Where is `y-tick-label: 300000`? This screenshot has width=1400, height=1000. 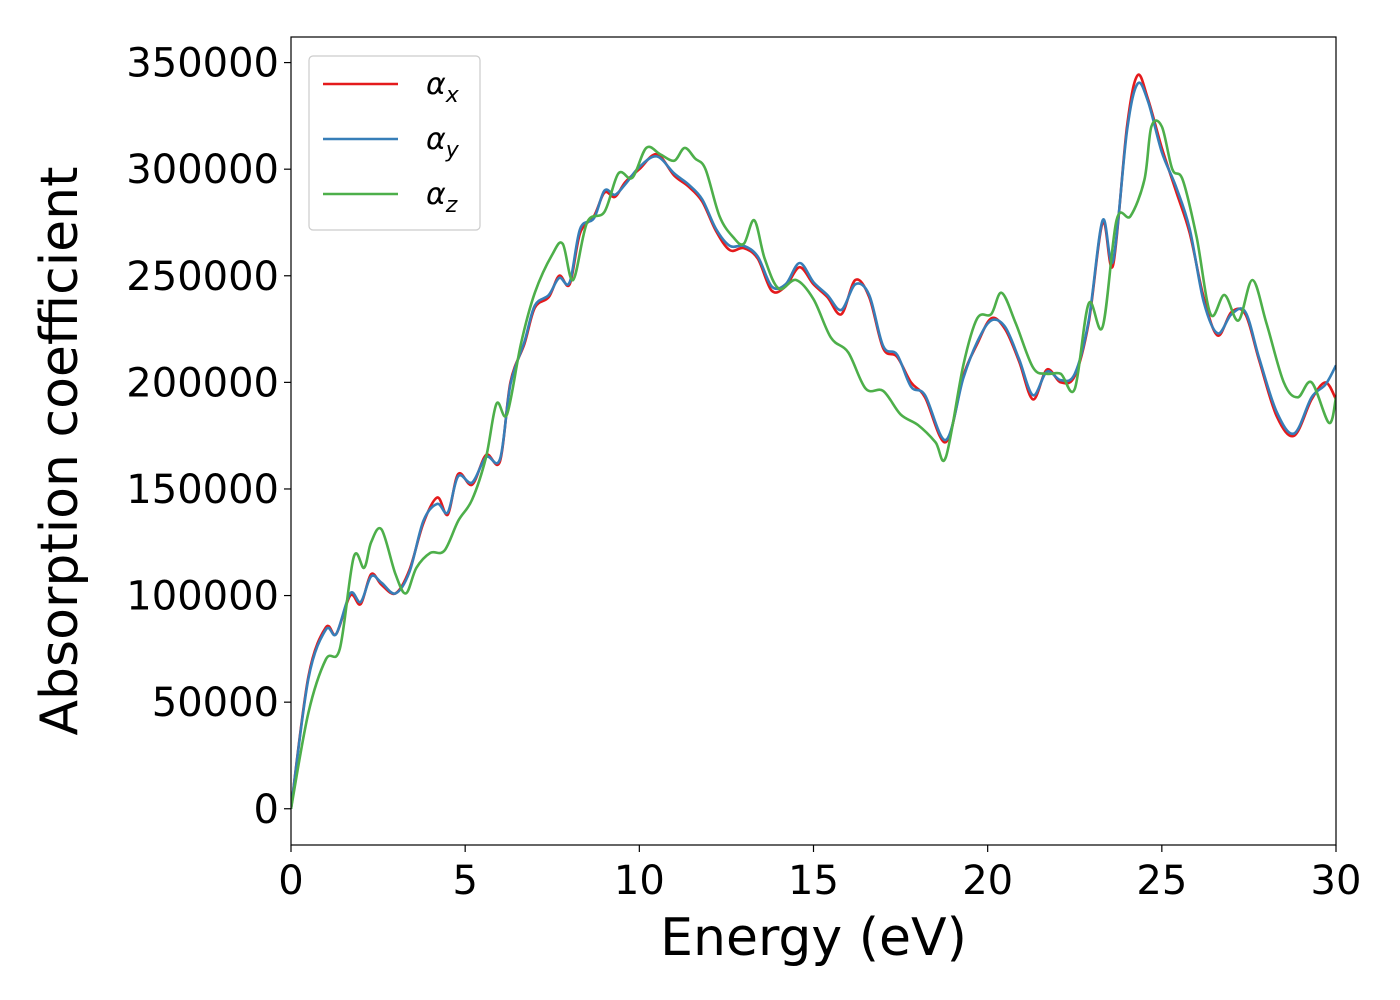
y-tick-label: 300000 is located at coordinates (202, 170).